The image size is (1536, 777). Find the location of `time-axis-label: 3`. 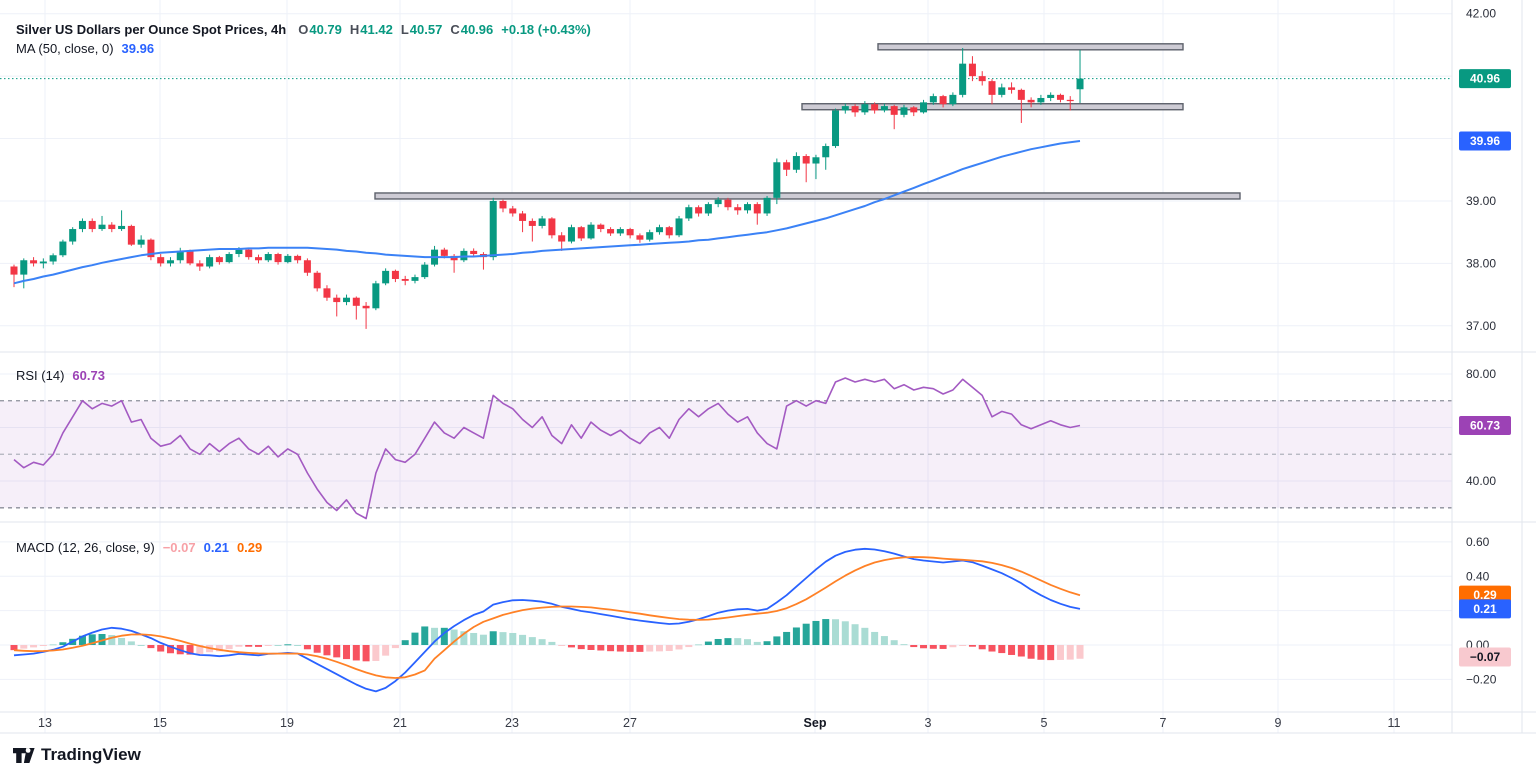

time-axis-label: 3 is located at coordinates (928, 723).